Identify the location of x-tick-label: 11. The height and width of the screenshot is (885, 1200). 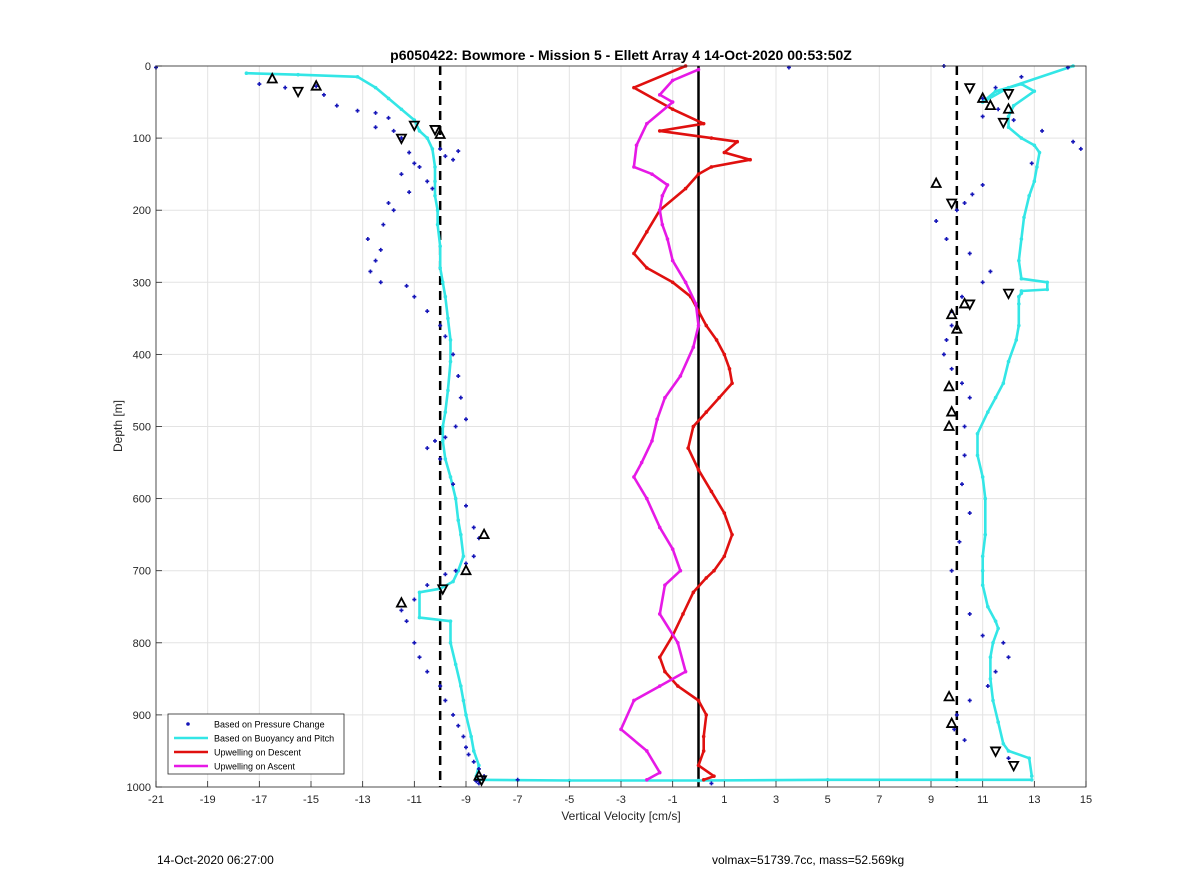
(982, 800).